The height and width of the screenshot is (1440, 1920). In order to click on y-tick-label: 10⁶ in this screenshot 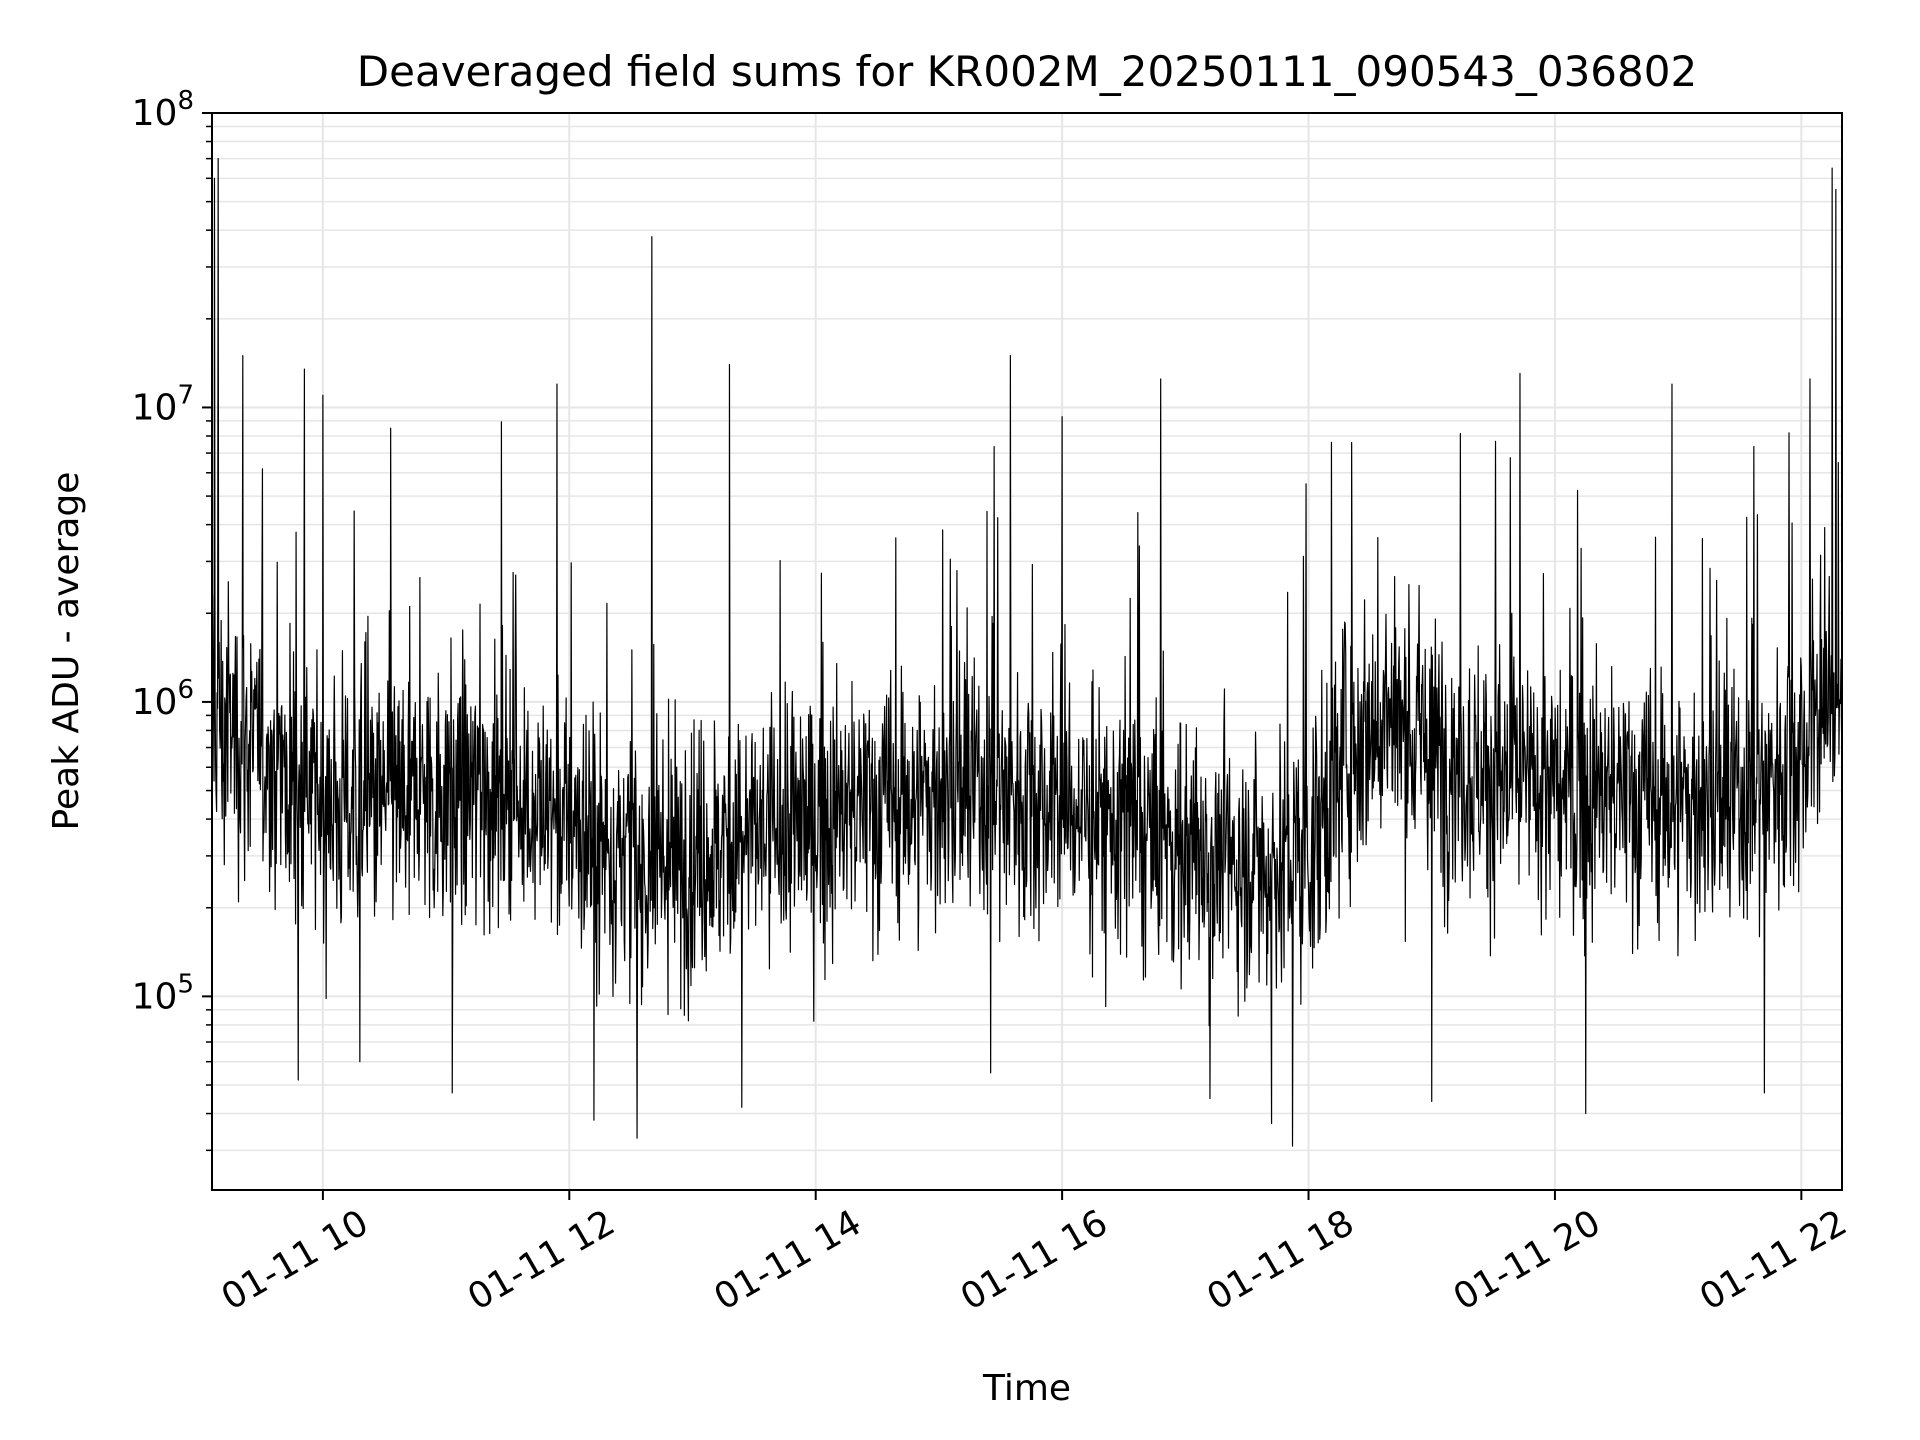, I will do `click(163, 699)`.